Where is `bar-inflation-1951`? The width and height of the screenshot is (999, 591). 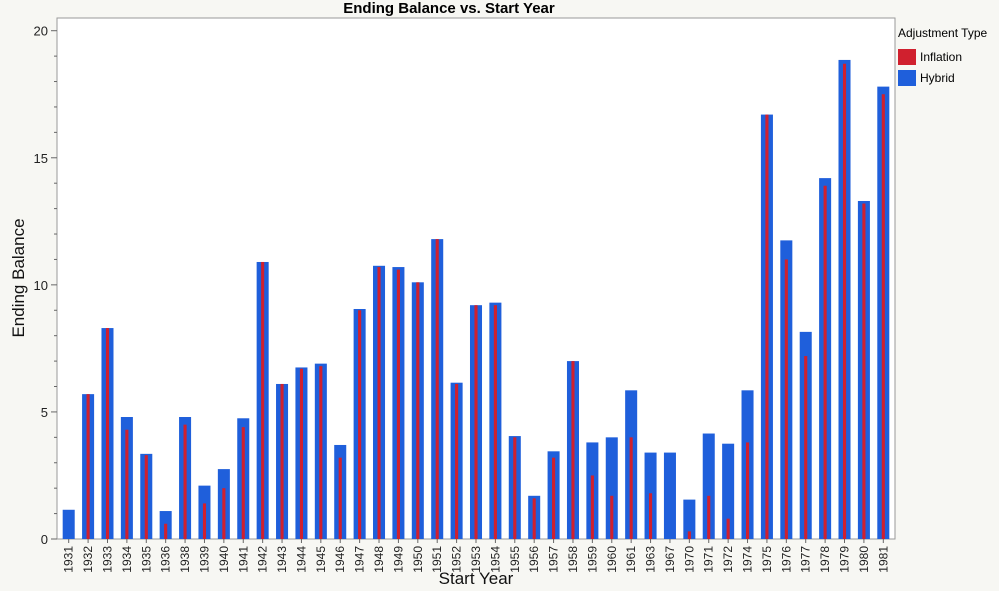
bar-inflation-1951 is located at coordinates (437, 389).